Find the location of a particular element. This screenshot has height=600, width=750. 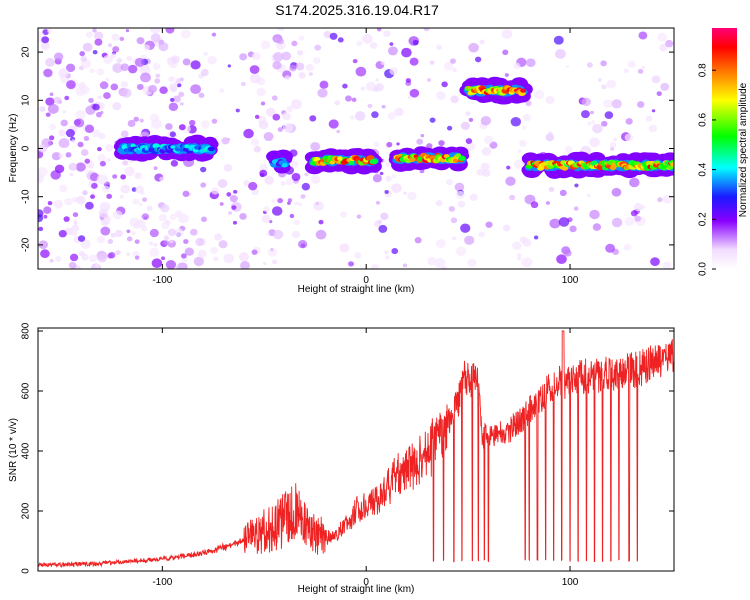

snr-y-axis-label: SNR (10 * v/v) is located at coordinates (13, 450).